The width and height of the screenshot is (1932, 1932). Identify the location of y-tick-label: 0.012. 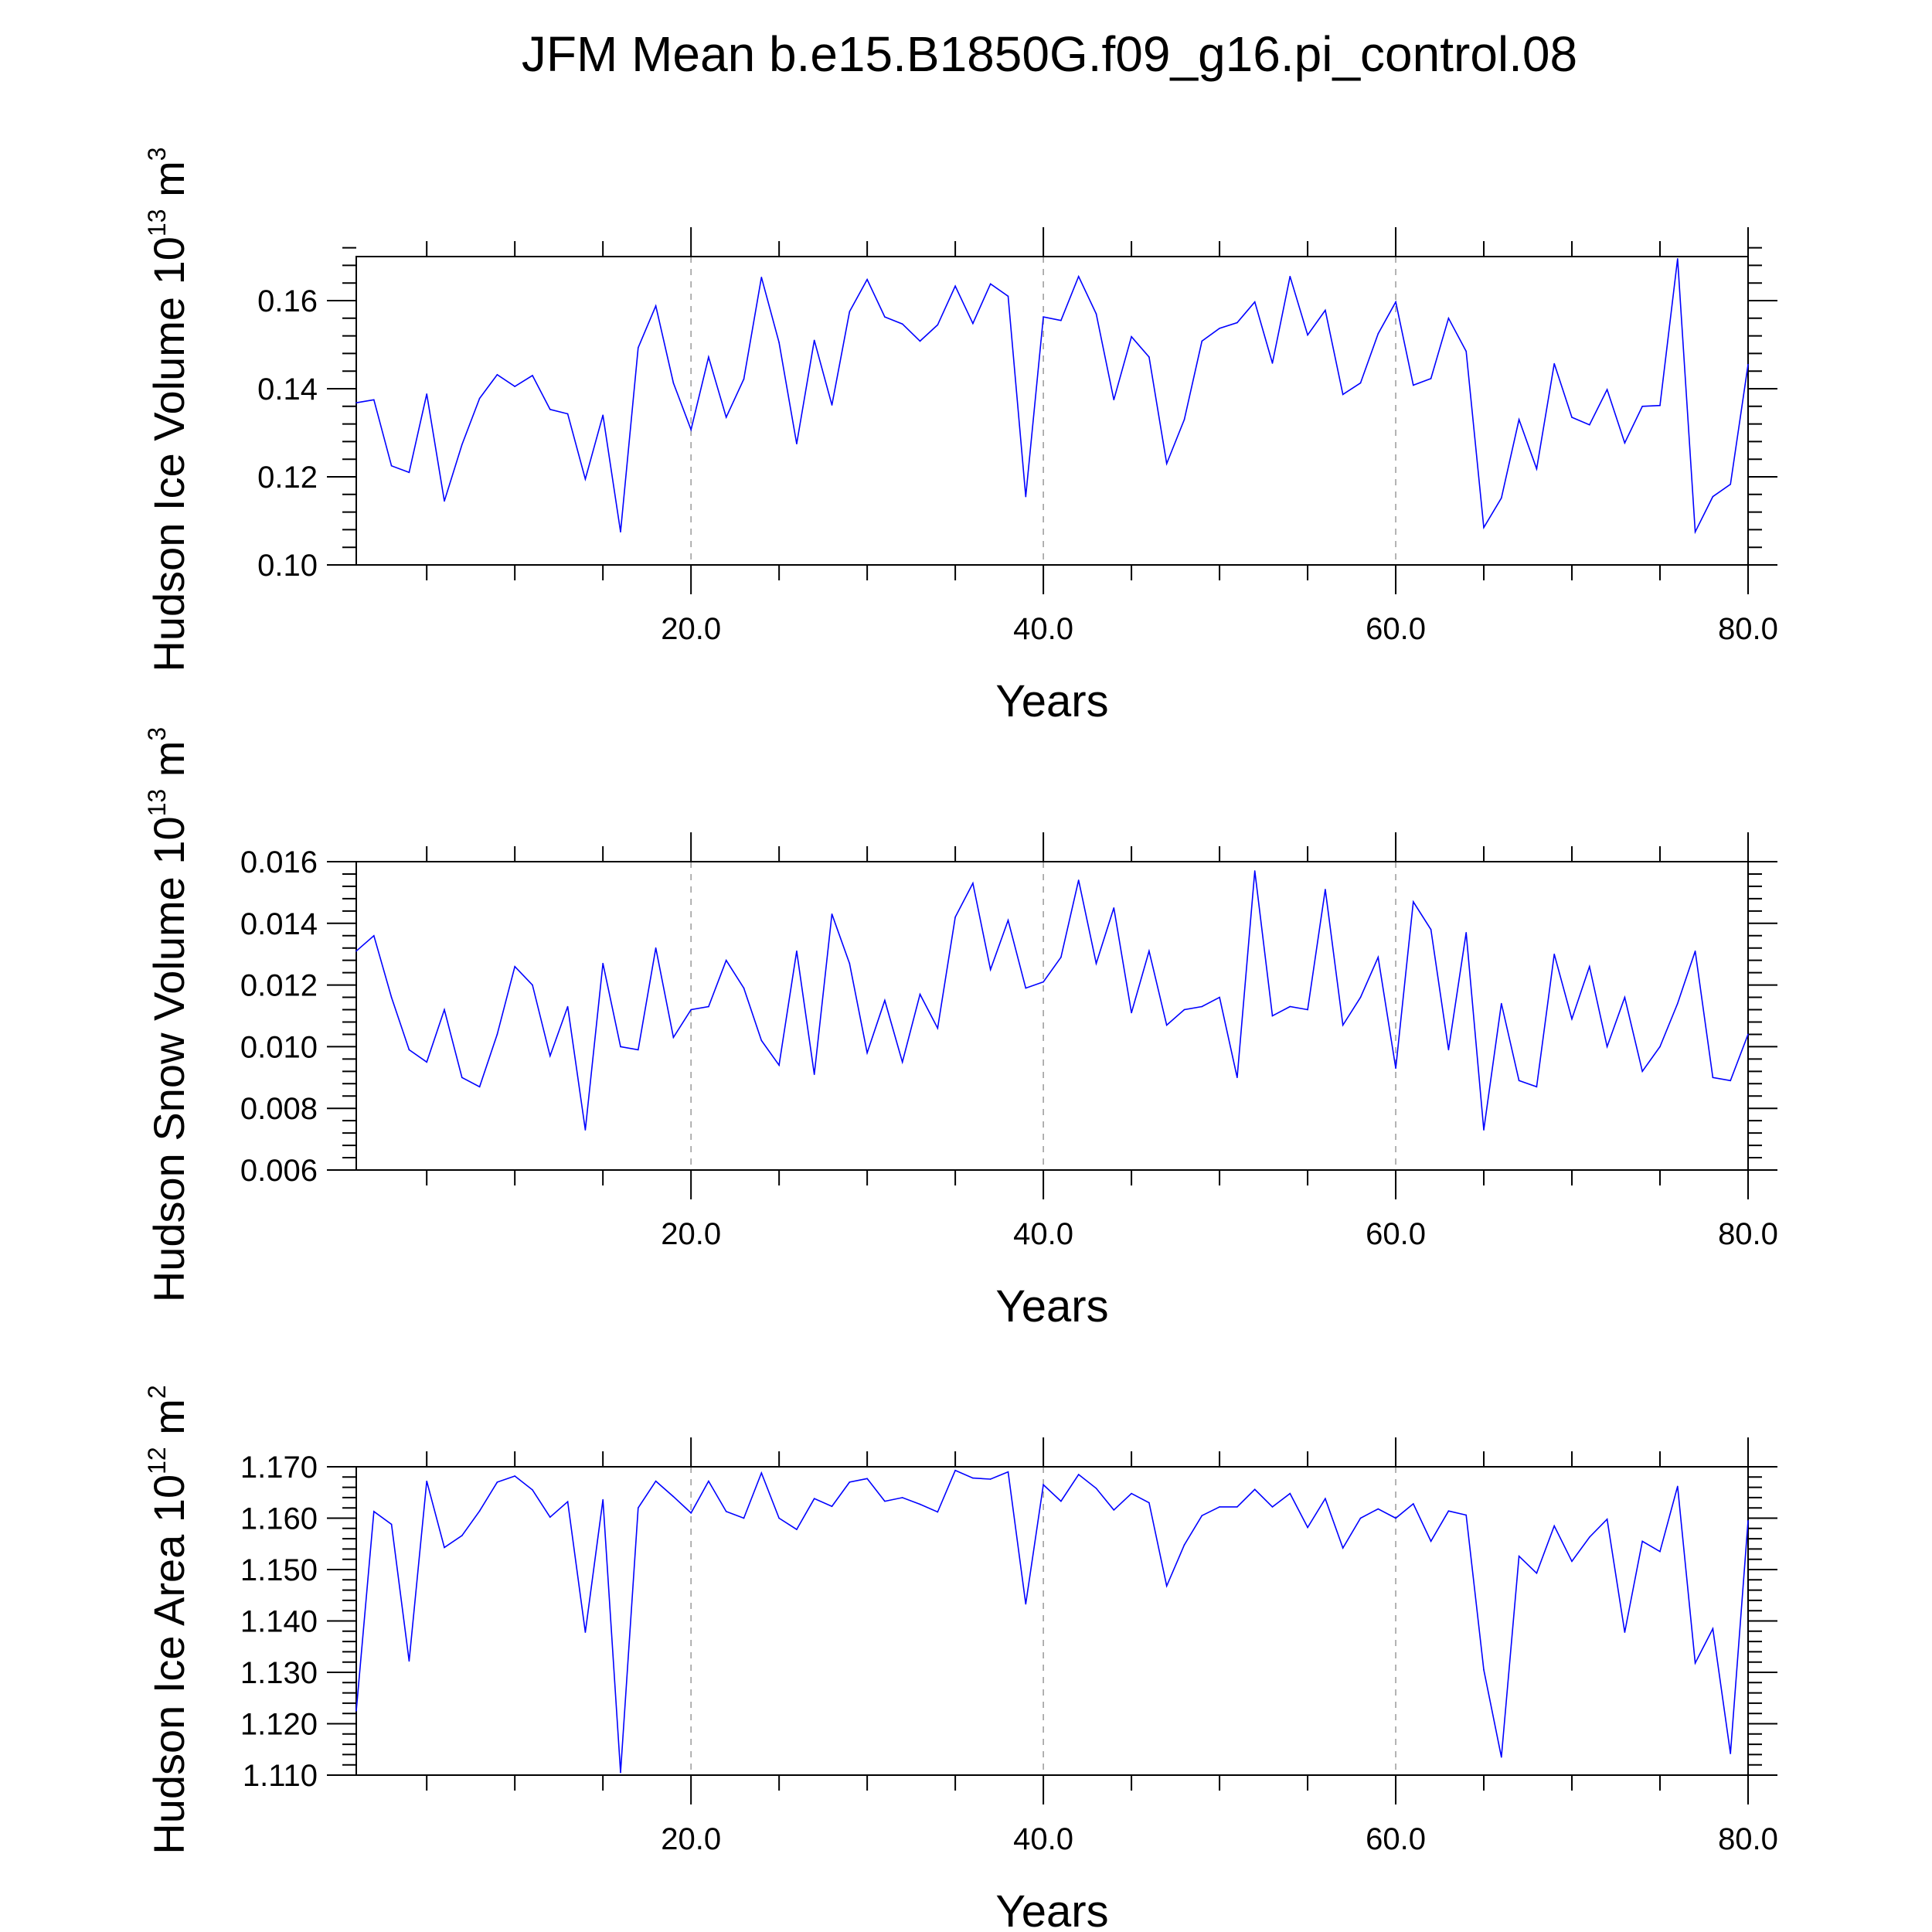
(279, 986).